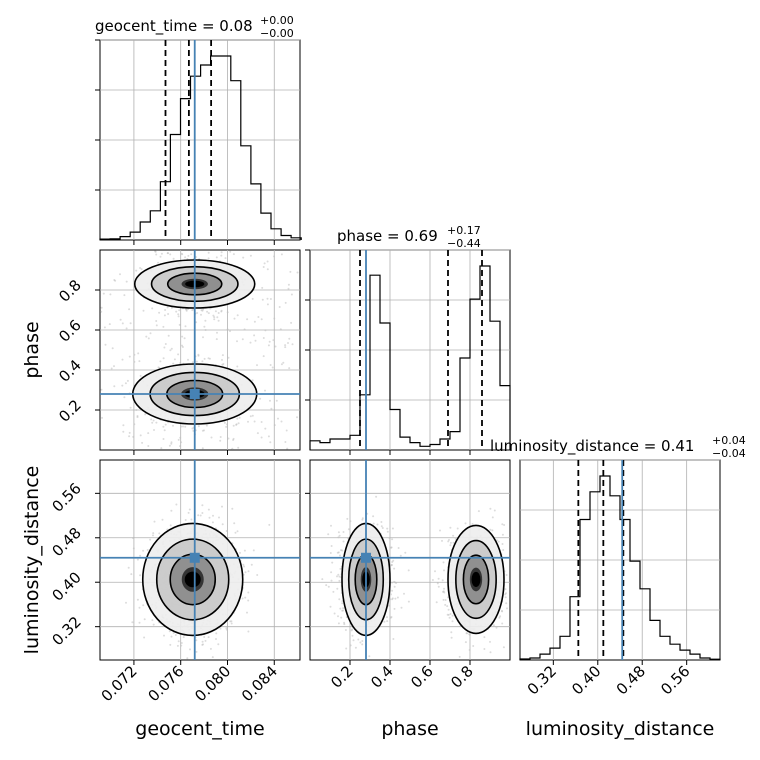 The image size is (760, 760). Describe the element at coordinates (586, 680) in the screenshot. I see `x-tick-label-luminosity_distance: 0.40` at that location.